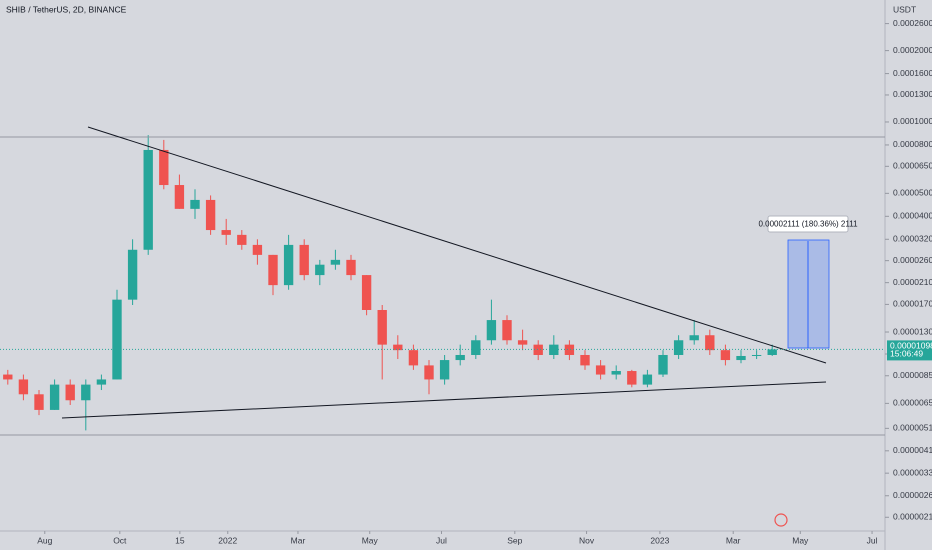 The height and width of the screenshot is (550, 932). Describe the element at coordinates (659, 540) in the screenshot. I see `x-tick-label: 2023` at that location.